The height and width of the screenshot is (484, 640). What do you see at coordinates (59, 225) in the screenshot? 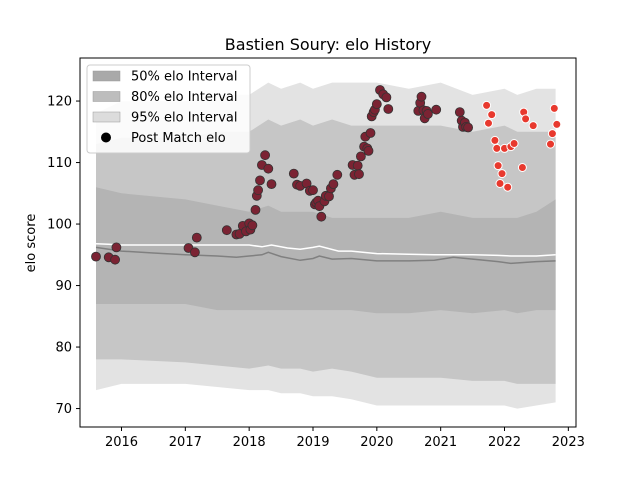
I see `y-tick-label: 100` at bounding box center [59, 225].